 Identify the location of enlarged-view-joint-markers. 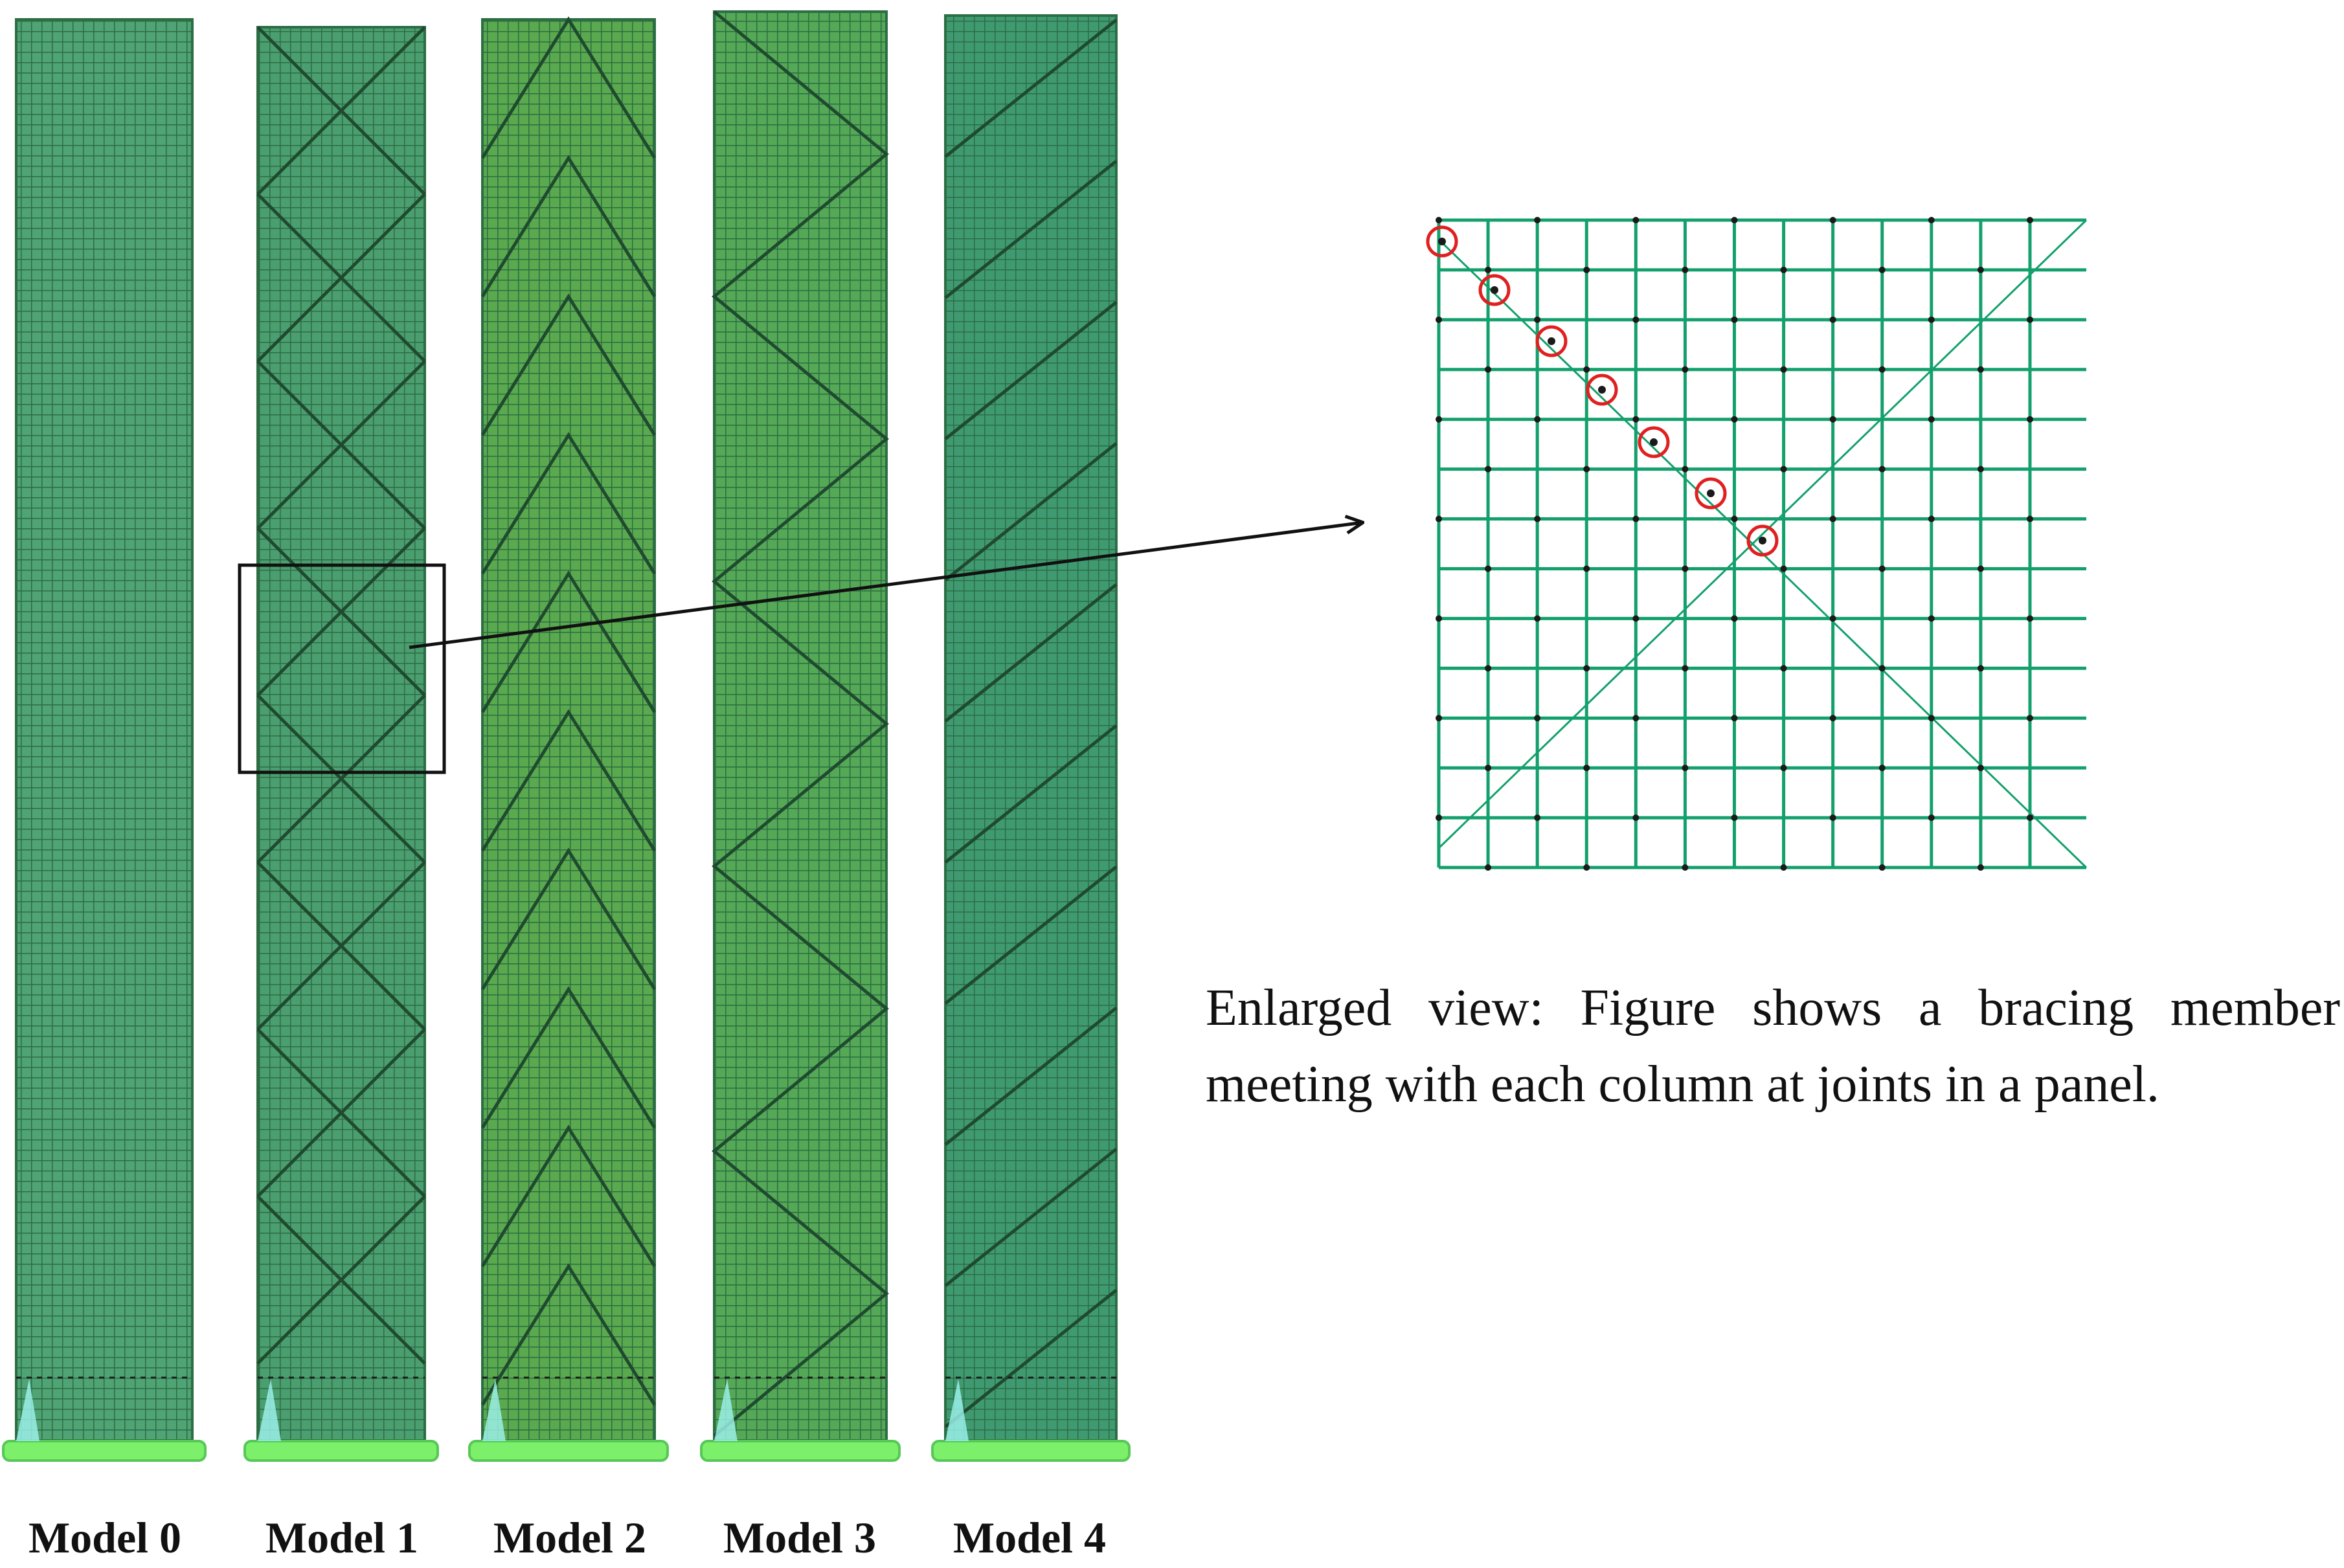
(1602, 391).